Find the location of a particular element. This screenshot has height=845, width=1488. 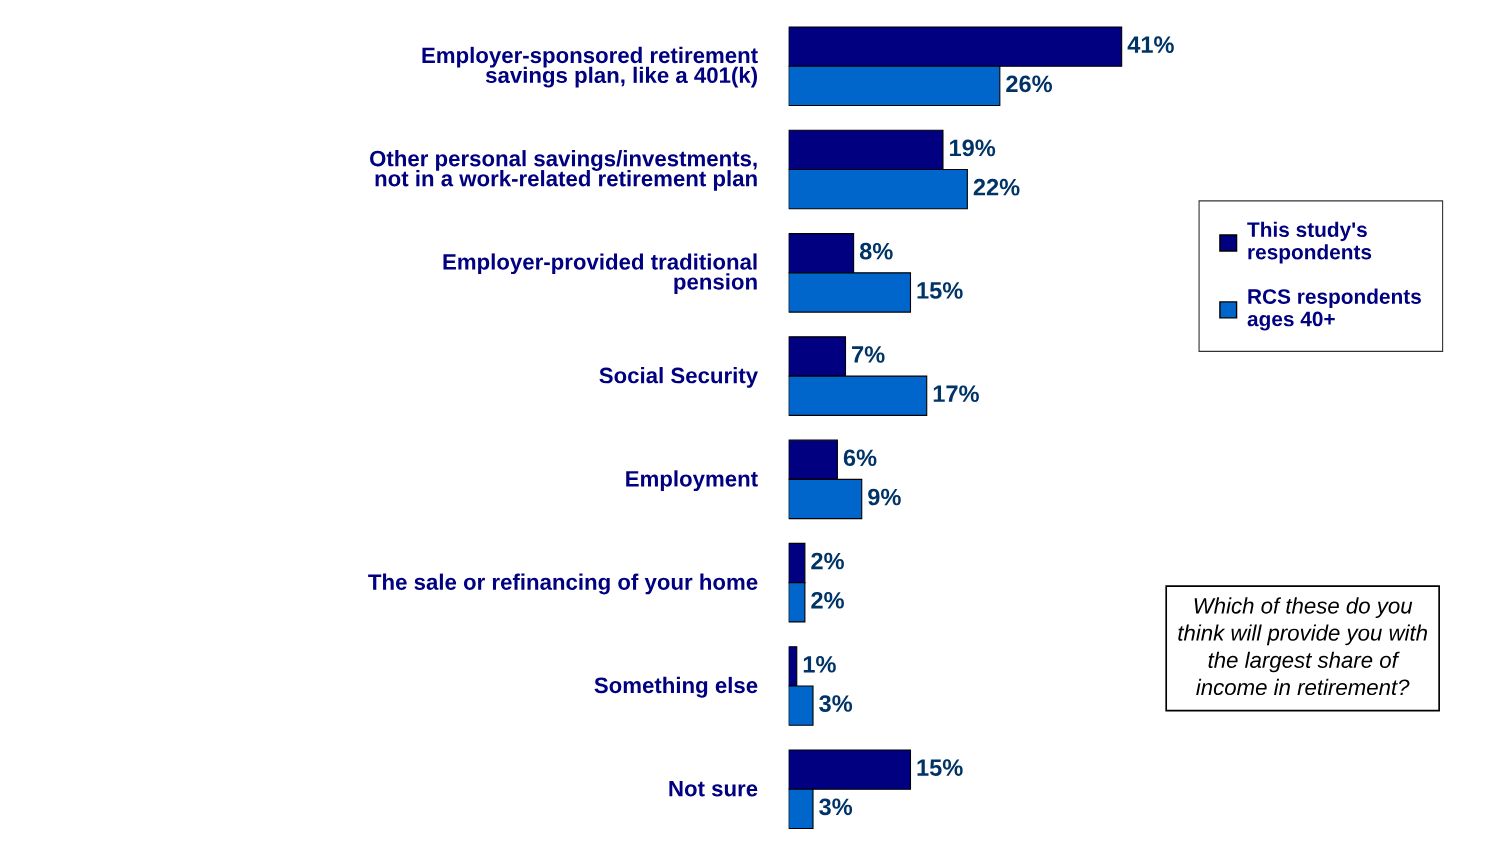

y-tick-label: Not sure is located at coordinates (713, 788).